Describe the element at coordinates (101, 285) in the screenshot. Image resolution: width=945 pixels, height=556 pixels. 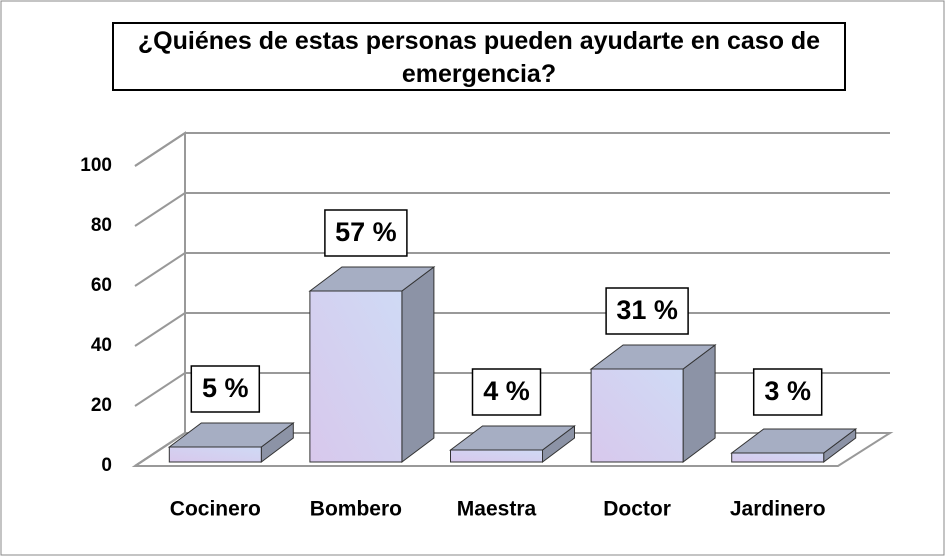
I see `y-tick-label: 60` at that location.